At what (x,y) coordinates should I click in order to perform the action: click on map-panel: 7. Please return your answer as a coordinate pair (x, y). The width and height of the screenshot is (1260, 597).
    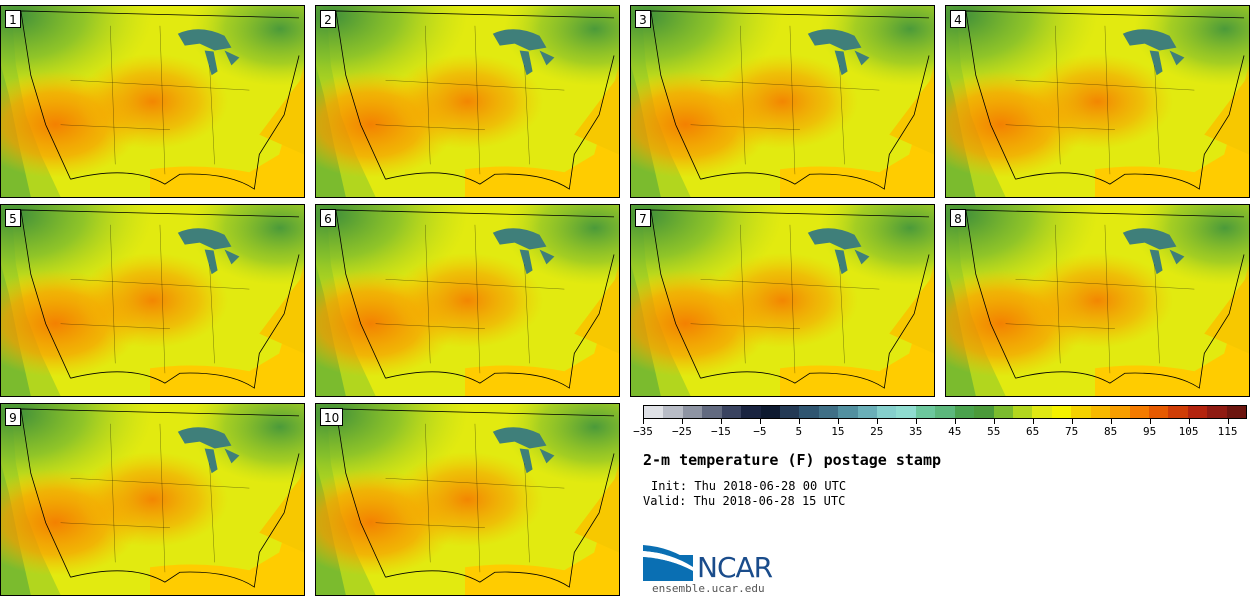
    Looking at the image, I should click on (782, 300).